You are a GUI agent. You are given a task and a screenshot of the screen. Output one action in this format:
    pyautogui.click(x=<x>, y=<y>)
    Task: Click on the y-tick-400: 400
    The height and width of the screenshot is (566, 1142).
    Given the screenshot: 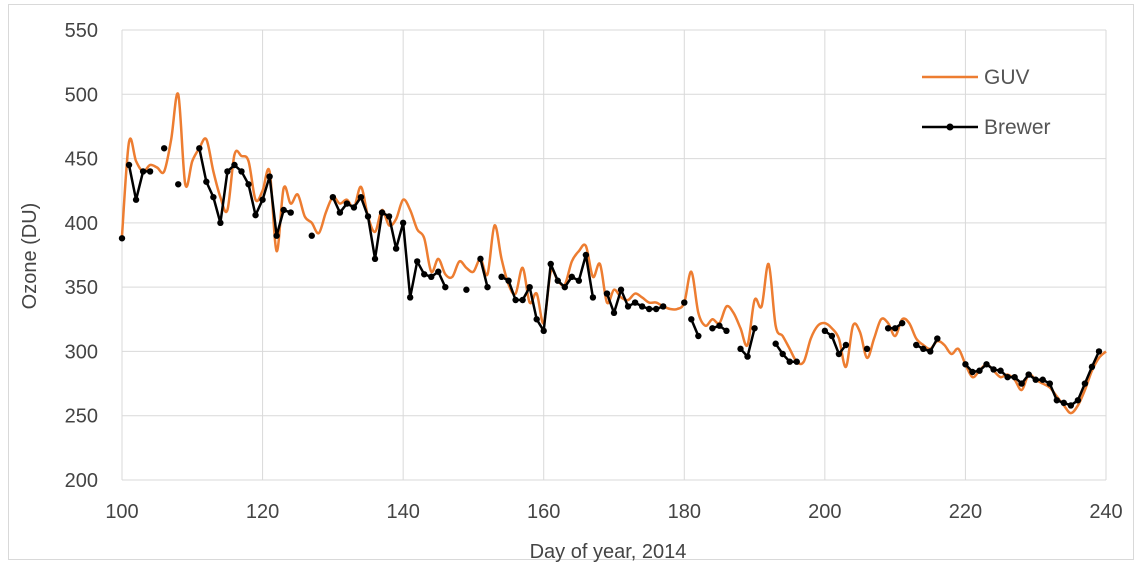 What is the action you would take?
    pyautogui.click(x=81, y=224)
    